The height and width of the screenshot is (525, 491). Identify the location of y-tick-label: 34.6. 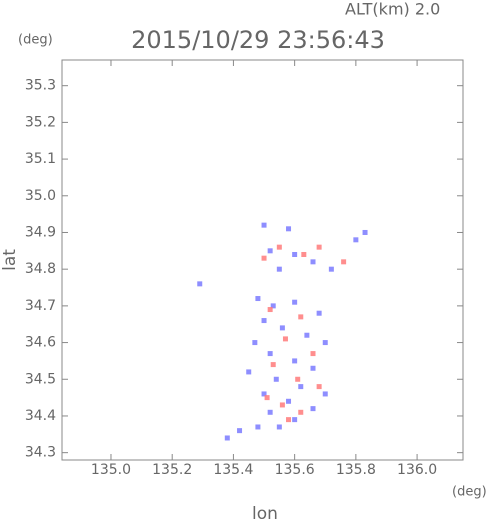
(40, 343).